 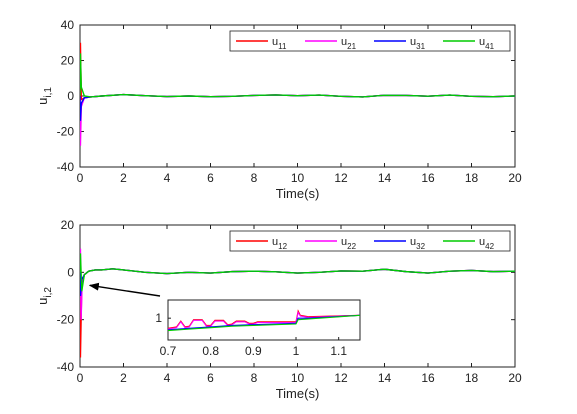 I want to click on legend-label: u12, so click(x=280, y=243).